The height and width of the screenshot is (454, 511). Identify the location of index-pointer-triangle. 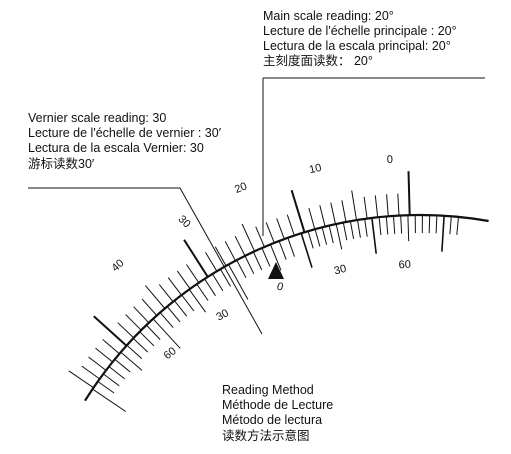
(276, 270).